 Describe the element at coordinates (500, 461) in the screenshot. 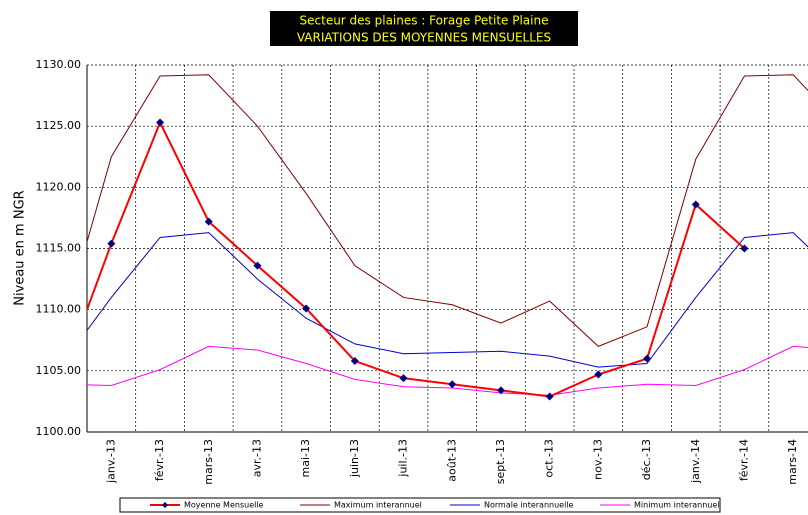

I see `x-tick-label: sept.-13` at that location.